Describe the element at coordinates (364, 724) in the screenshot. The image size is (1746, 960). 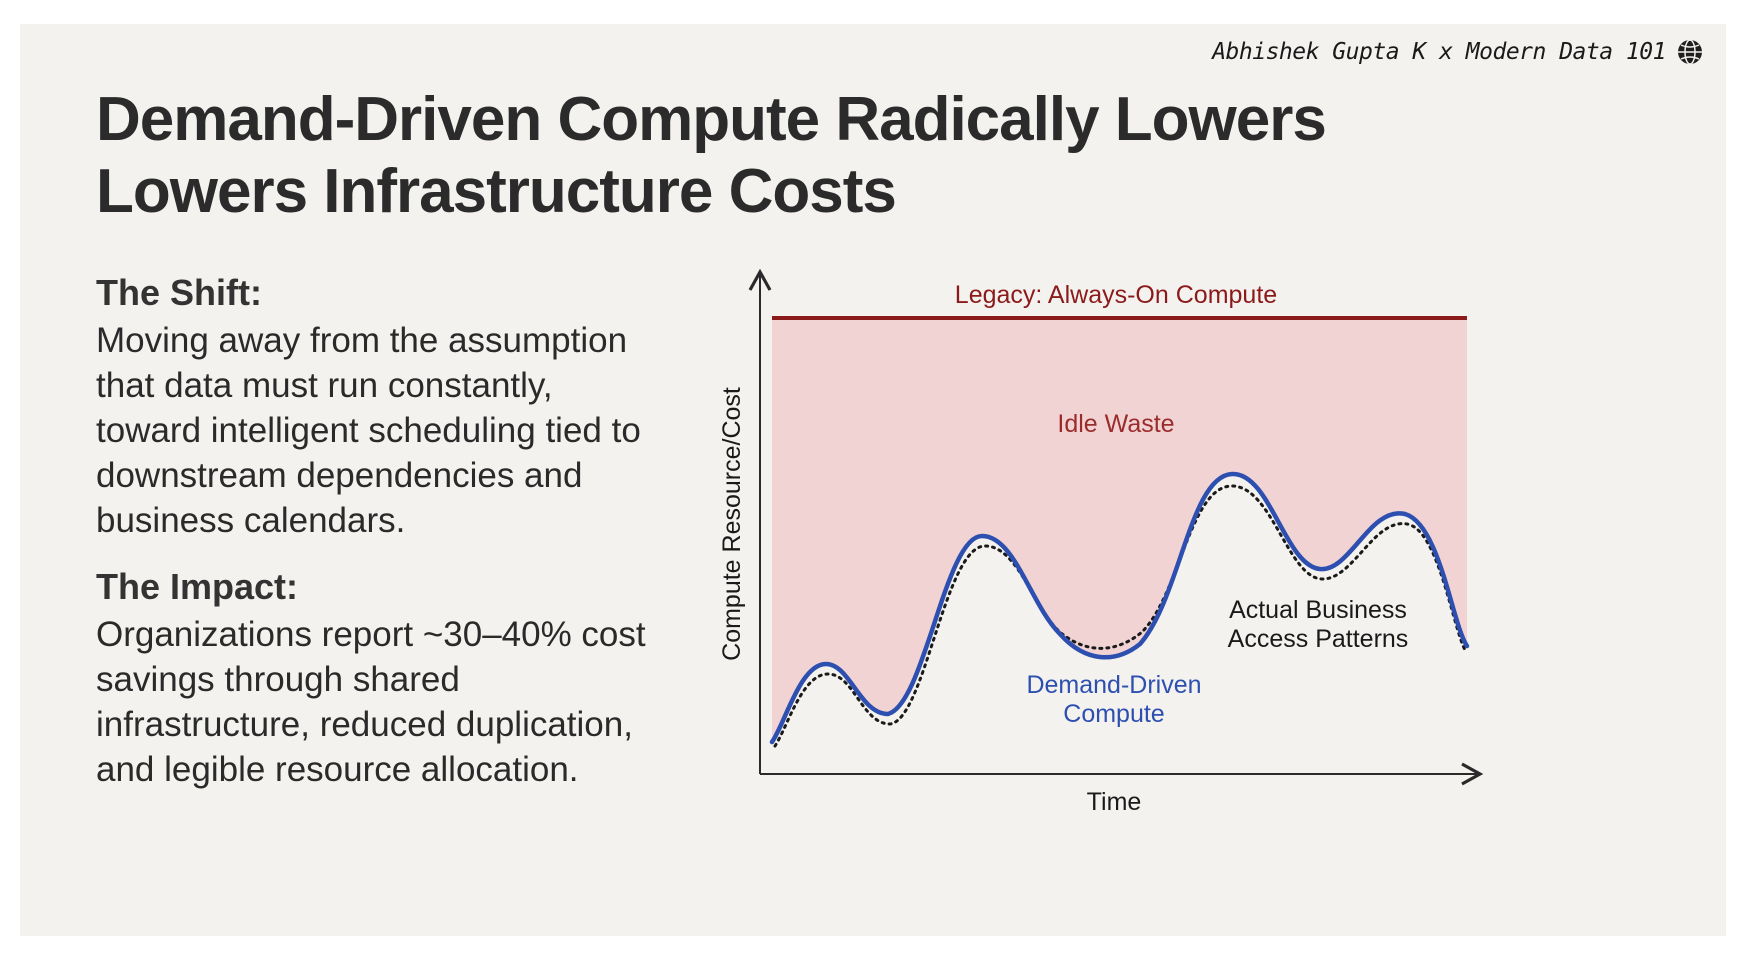
I see `impact-line: infrastructure, reduced duplication,` at that location.